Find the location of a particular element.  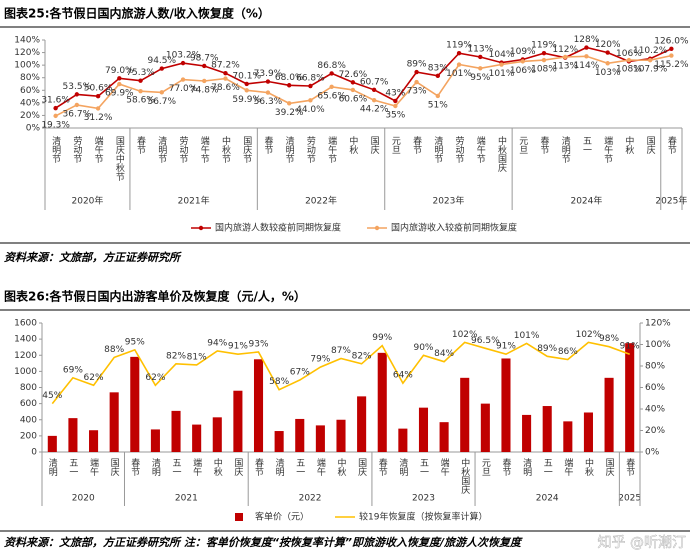

x-tick-label: 劳动节 is located at coordinates (76, 149).